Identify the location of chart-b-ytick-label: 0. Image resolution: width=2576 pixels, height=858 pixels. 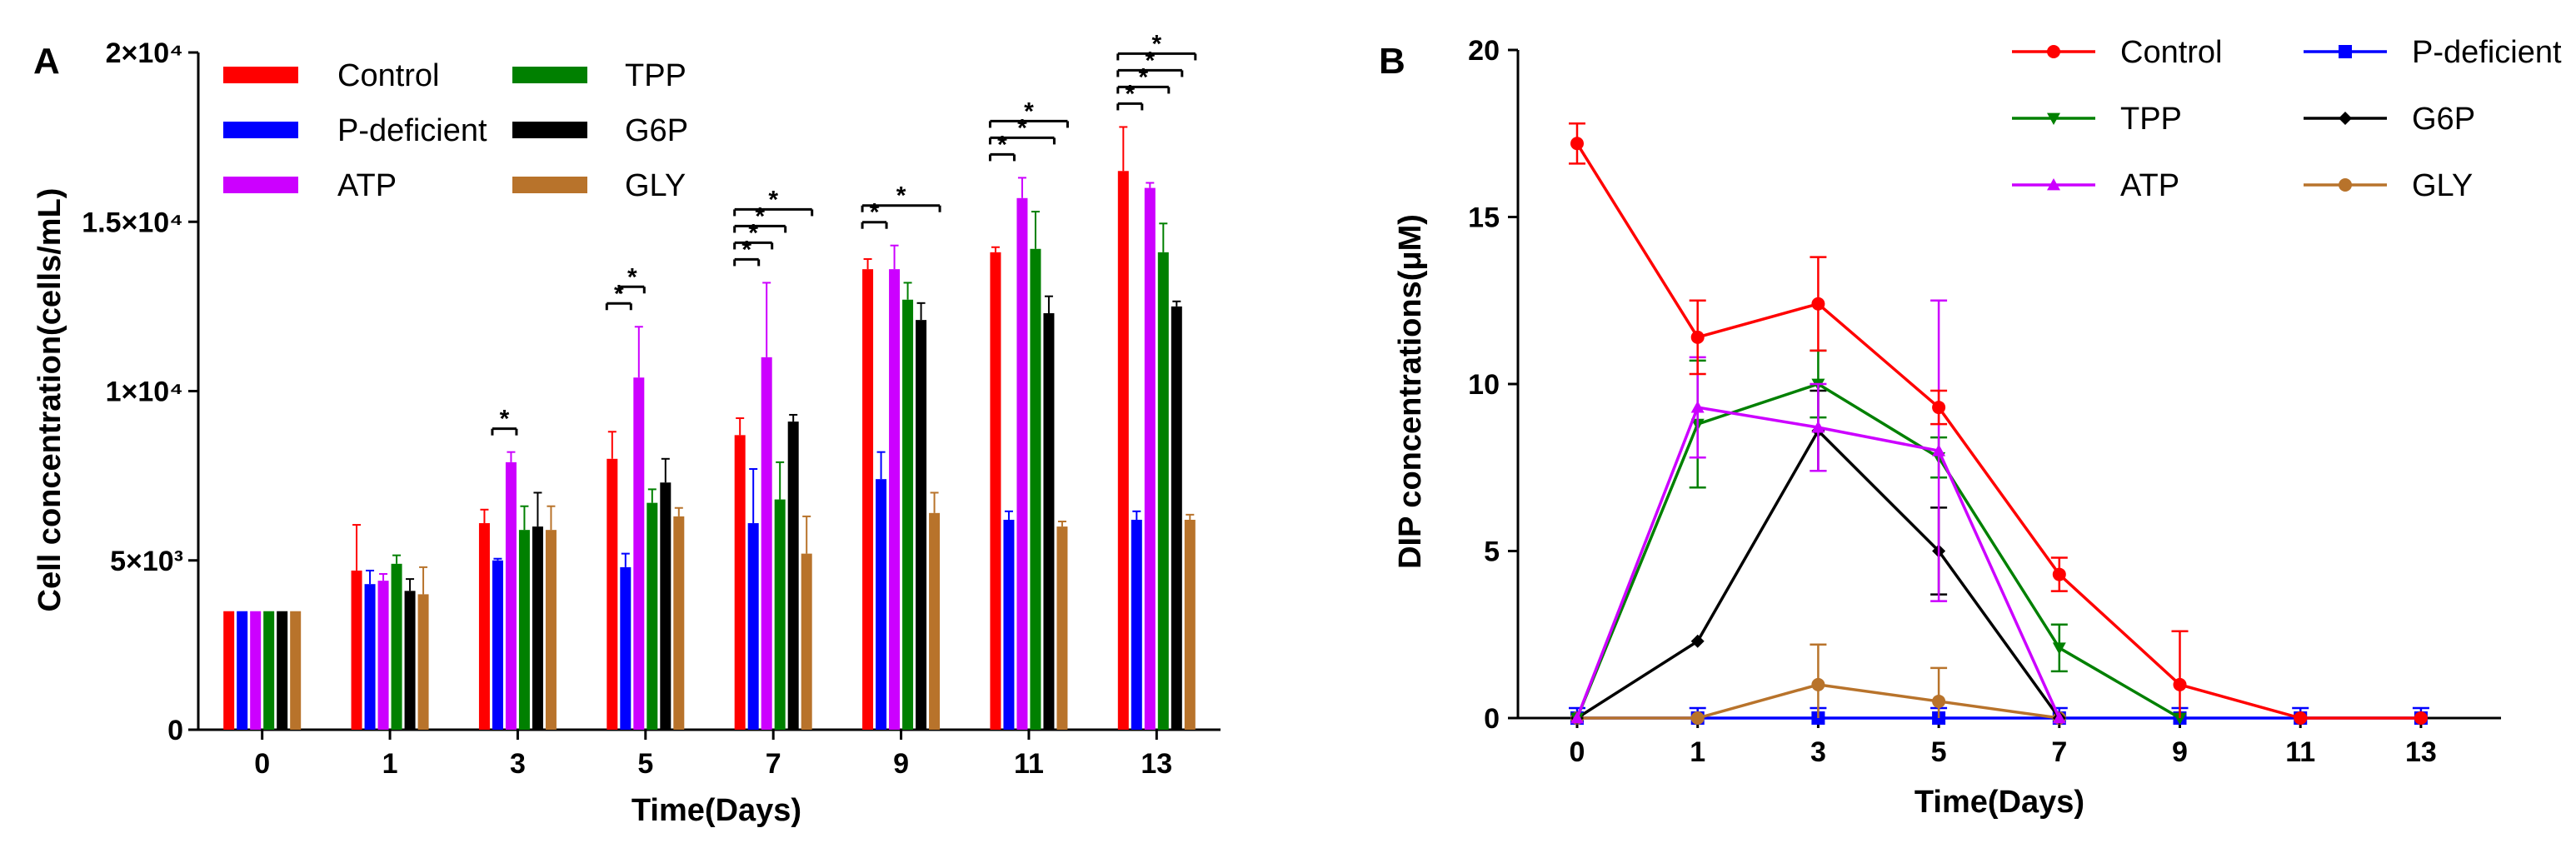
(1492, 719).